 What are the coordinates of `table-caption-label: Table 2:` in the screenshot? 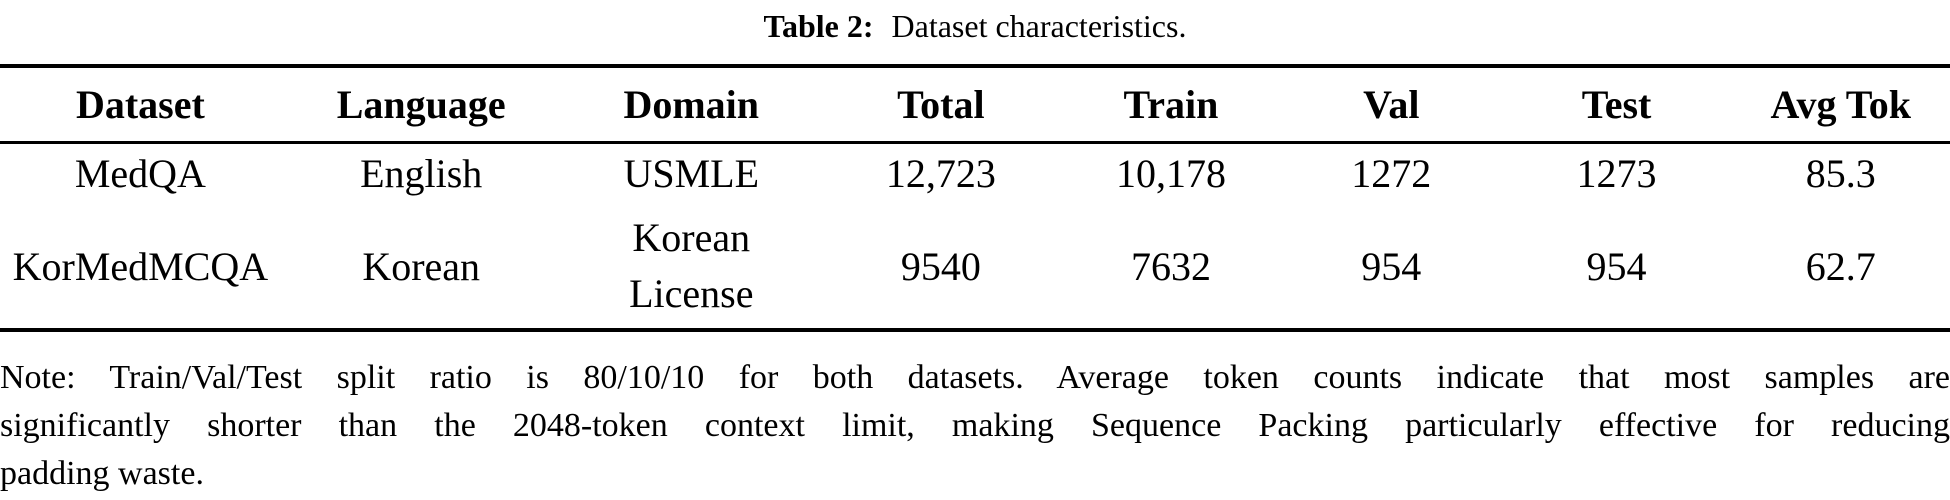 It's located at (818, 26).